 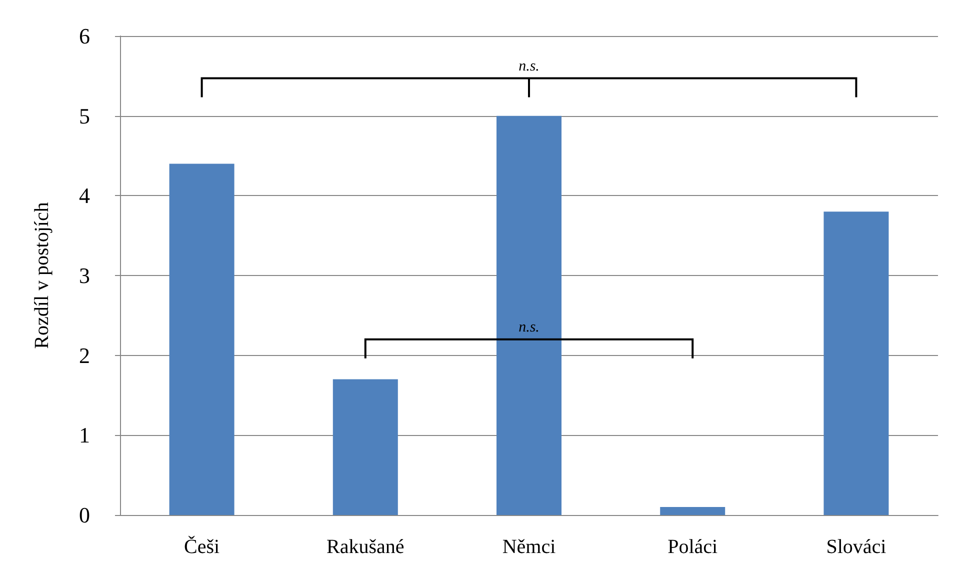 What do you see at coordinates (84, 275) in the screenshot?
I see `y-tick-label: 3` at bounding box center [84, 275].